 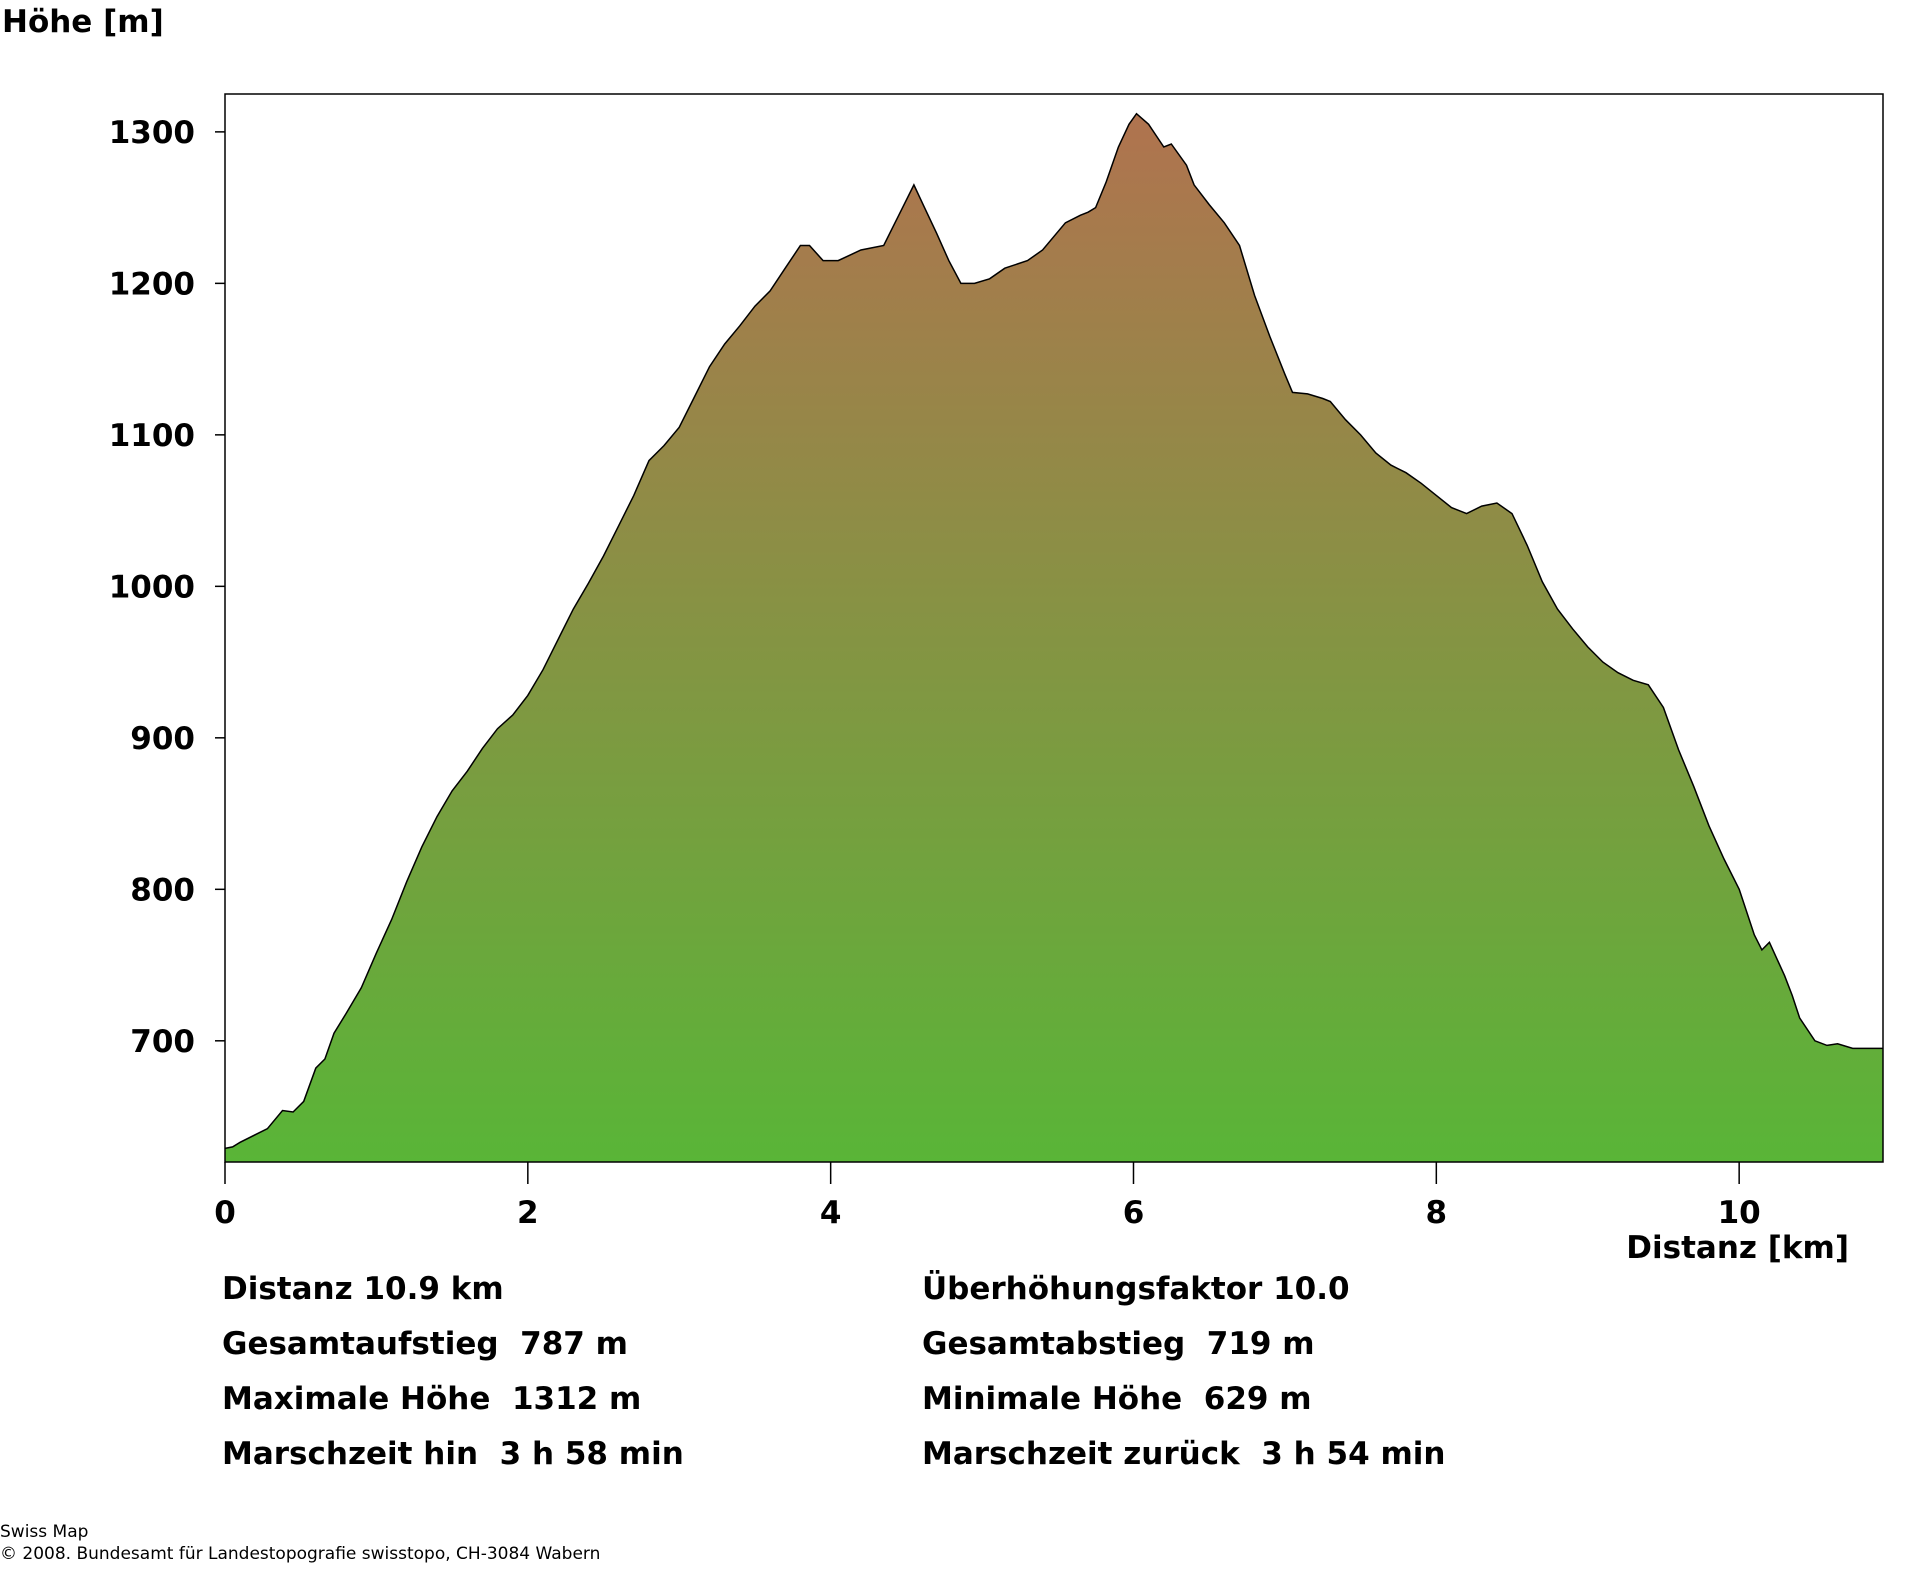 I want to click on x-tick-label: 6, so click(x=1134, y=1213).